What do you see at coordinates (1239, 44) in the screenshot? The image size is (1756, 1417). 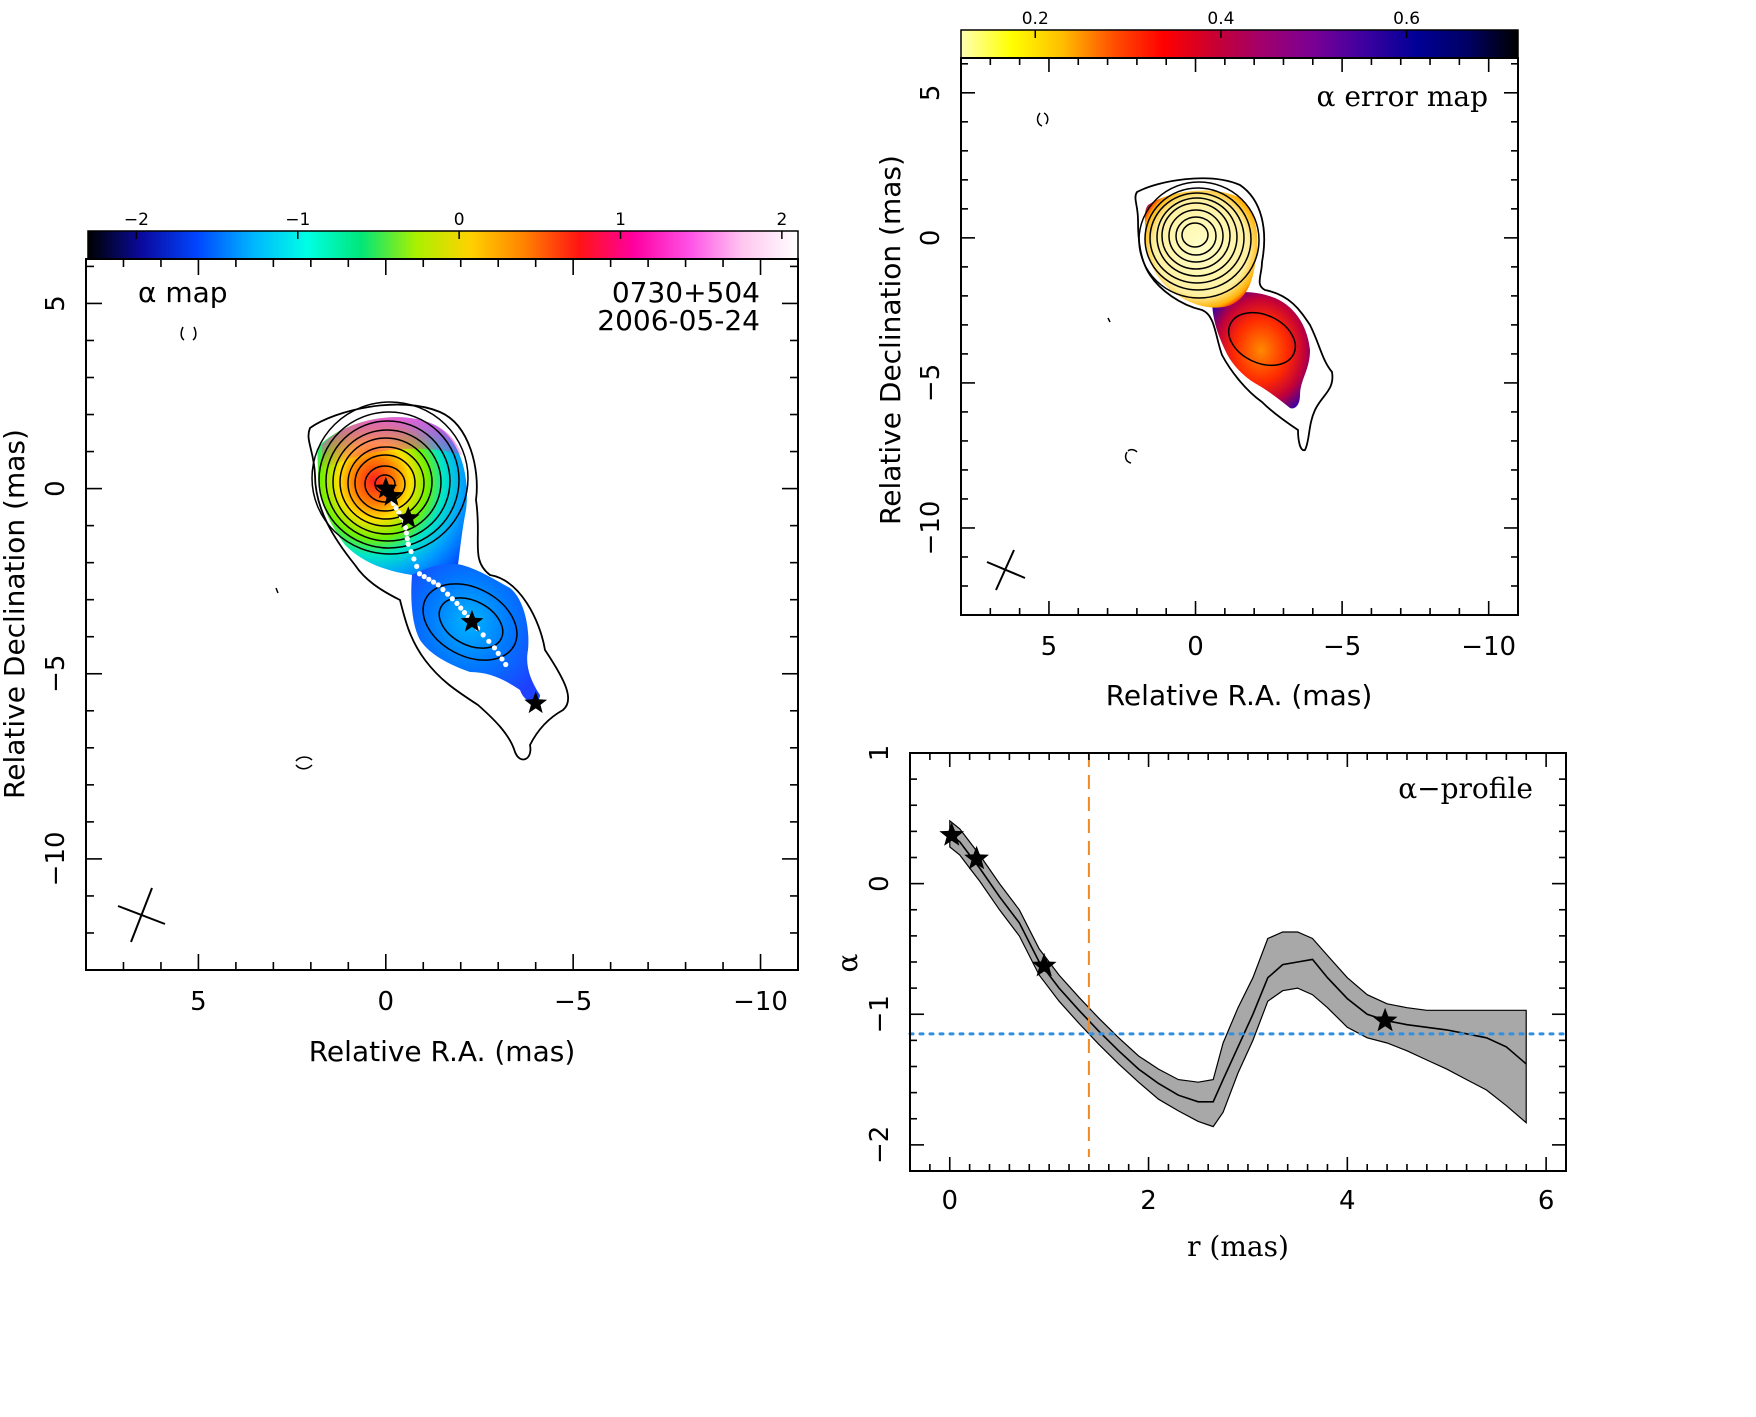 I see `error-colorbar-bar` at bounding box center [1239, 44].